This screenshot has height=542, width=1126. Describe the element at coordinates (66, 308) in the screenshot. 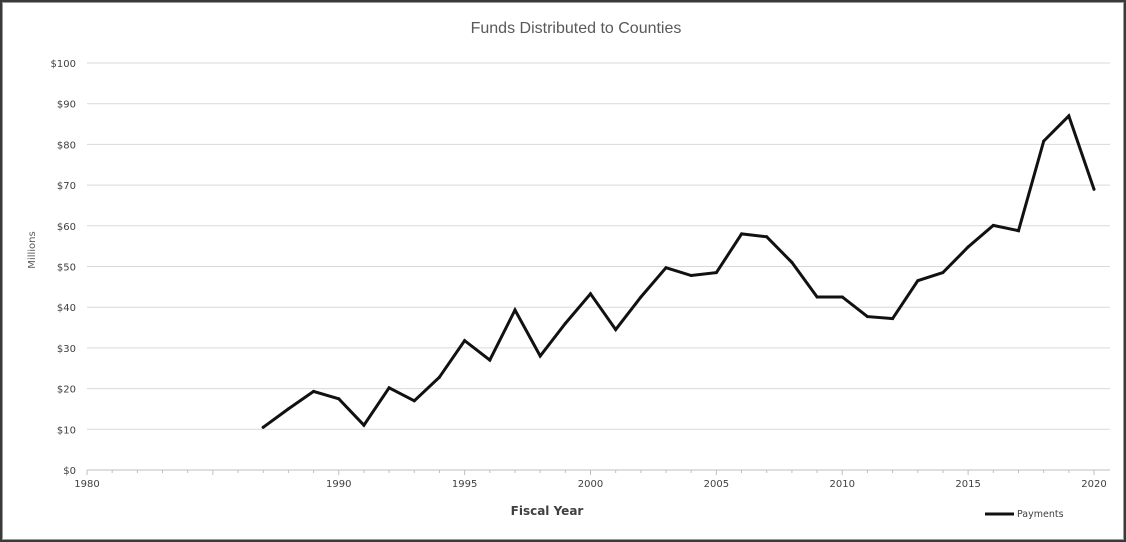

I see `y-tick-label: $40` at that location.